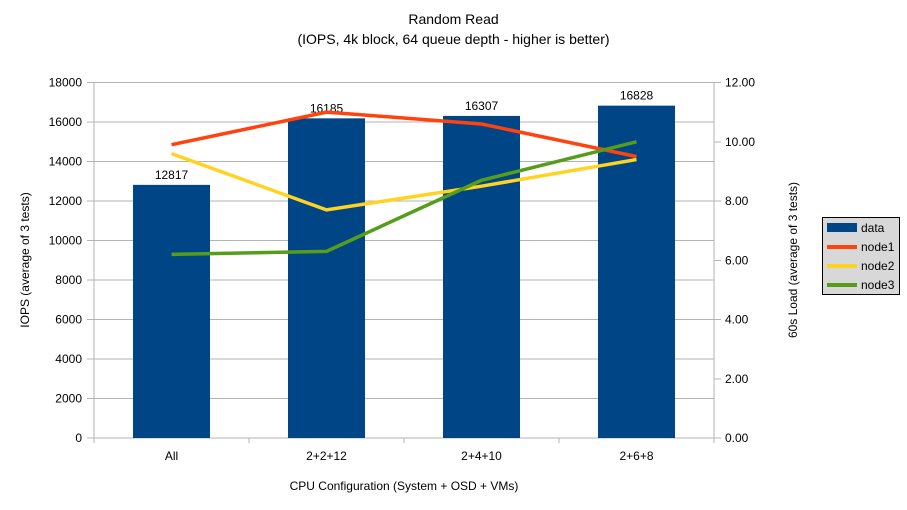 This screenshot has height=510, width=907. Describe the element at coordinates (78, 438) in the screenshot. I see `y-tick-label-left: 0` at that location.